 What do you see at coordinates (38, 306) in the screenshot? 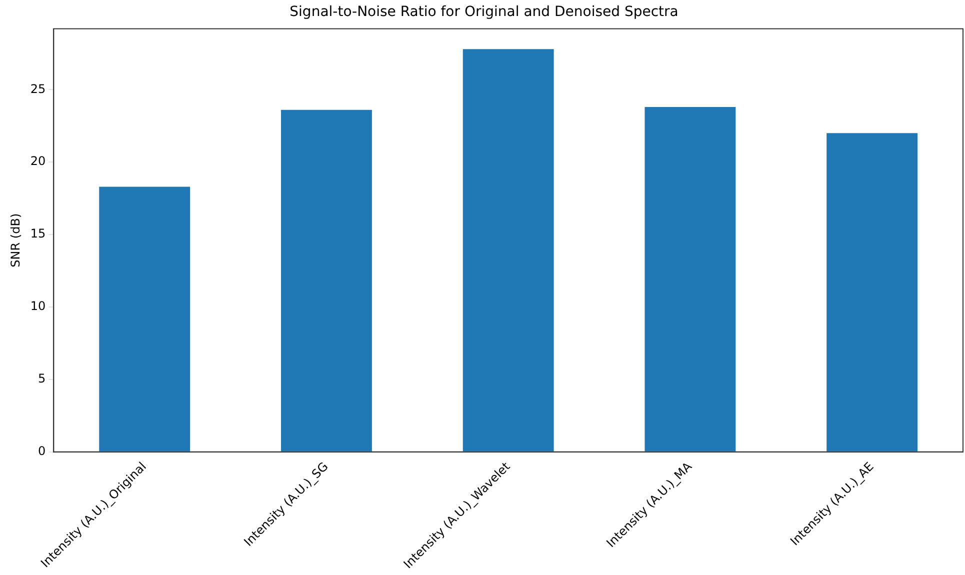
I see `y-tick-label: 10` at bounding box center [38, 306].